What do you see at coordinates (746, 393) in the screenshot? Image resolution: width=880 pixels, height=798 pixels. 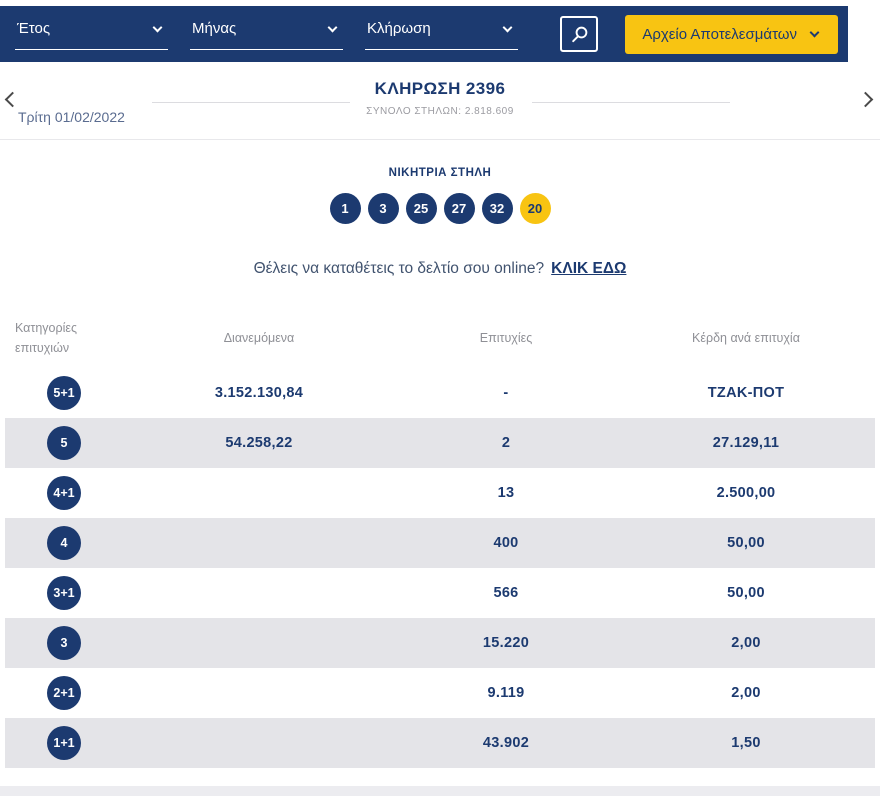 I see `prize-cell: ΤΖΑΚ-ΠΟΤ` at bounding box center [746, 393].